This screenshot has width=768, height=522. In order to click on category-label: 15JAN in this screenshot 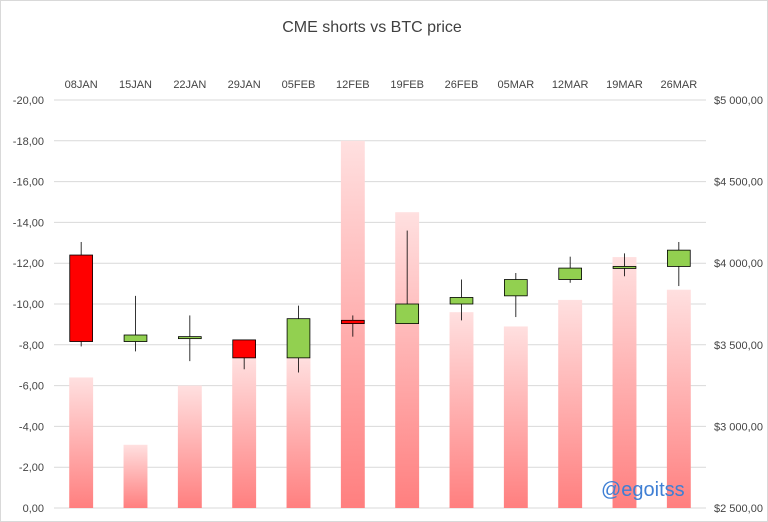, I will do `click(135, 85)`.